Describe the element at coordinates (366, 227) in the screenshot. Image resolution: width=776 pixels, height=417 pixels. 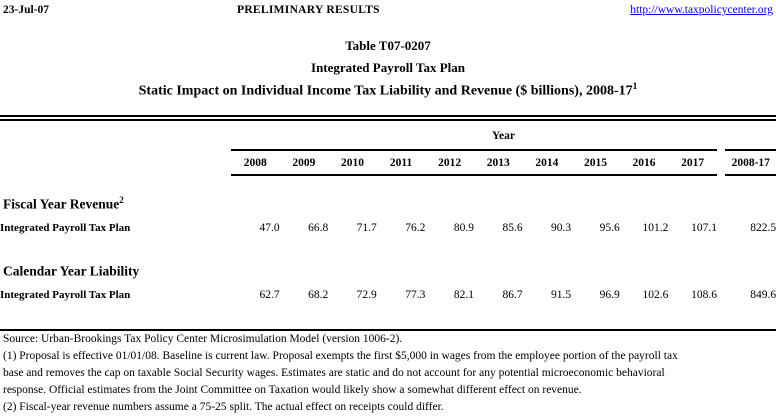
I see `value-cell: 71.7` at that location.